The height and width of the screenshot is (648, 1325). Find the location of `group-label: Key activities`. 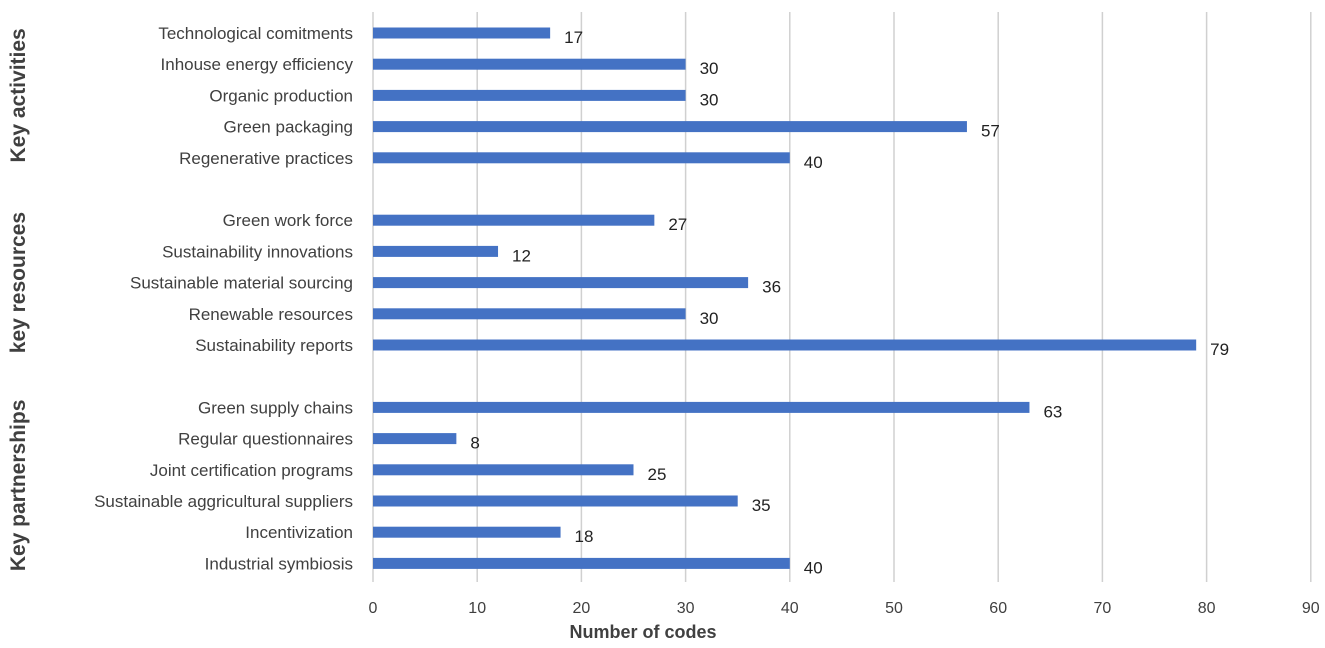

group-label: Key activities is located at coordinates (18, 95).